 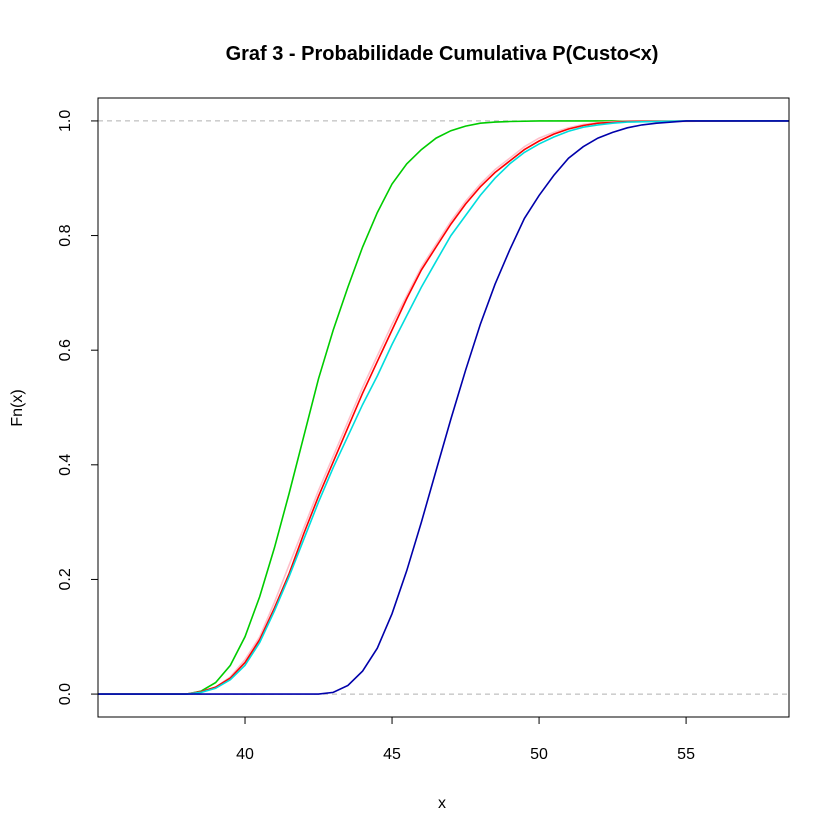 What do you see at coordinates (65, 121) in the screenshot?
I see `y-tick-label-5: 1.0` at bounding box center [65, 121].